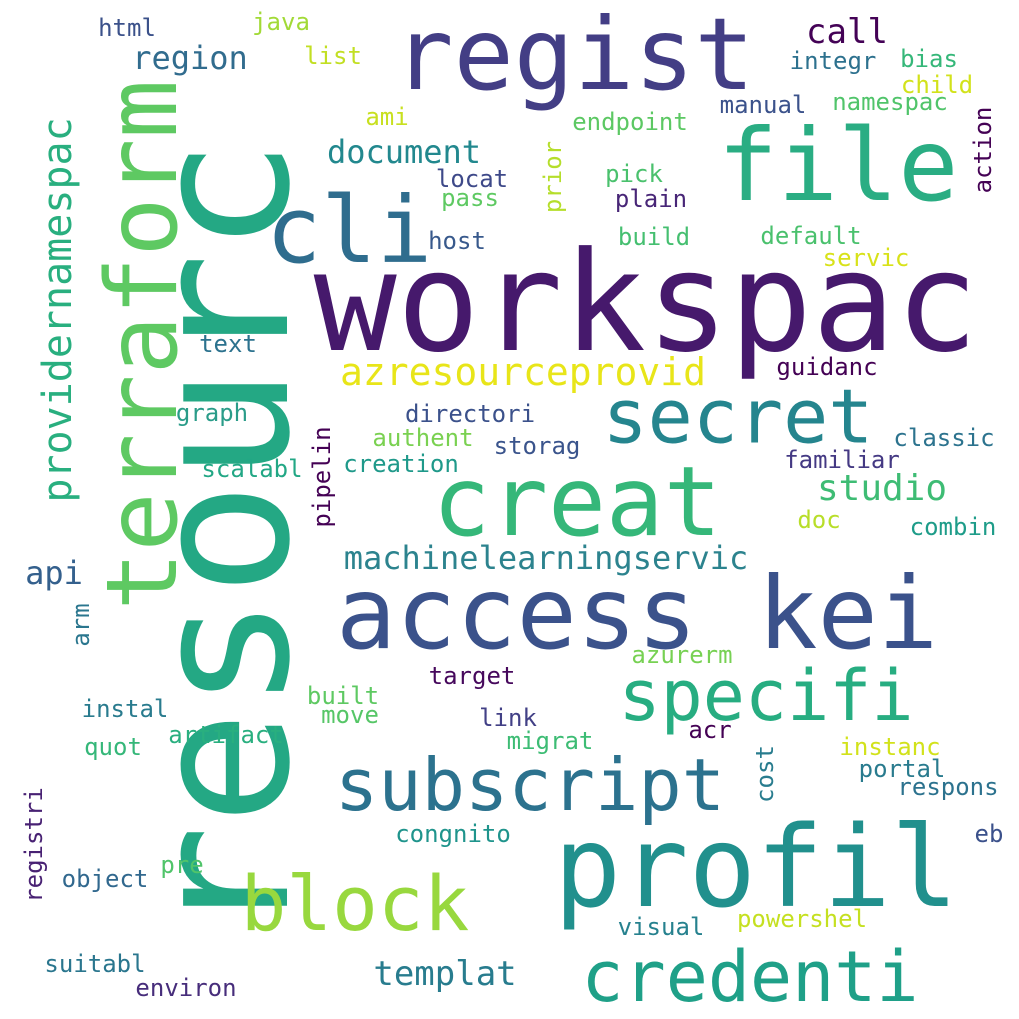  Describe the element at coordinates (537, 446) in the screenshot. I see `word: storag` at that location.